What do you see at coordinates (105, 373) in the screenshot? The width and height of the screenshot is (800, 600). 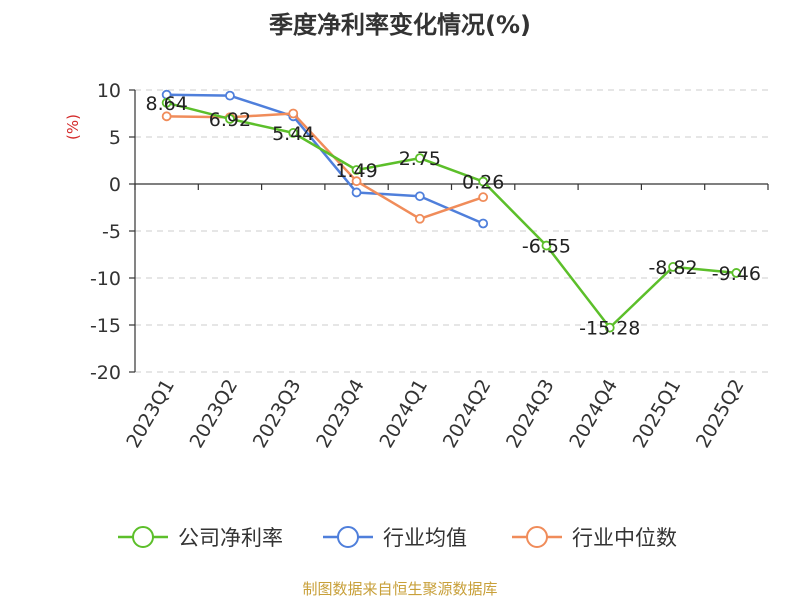 I see `y-tick-label: -20` at bounding box center [105, 373].